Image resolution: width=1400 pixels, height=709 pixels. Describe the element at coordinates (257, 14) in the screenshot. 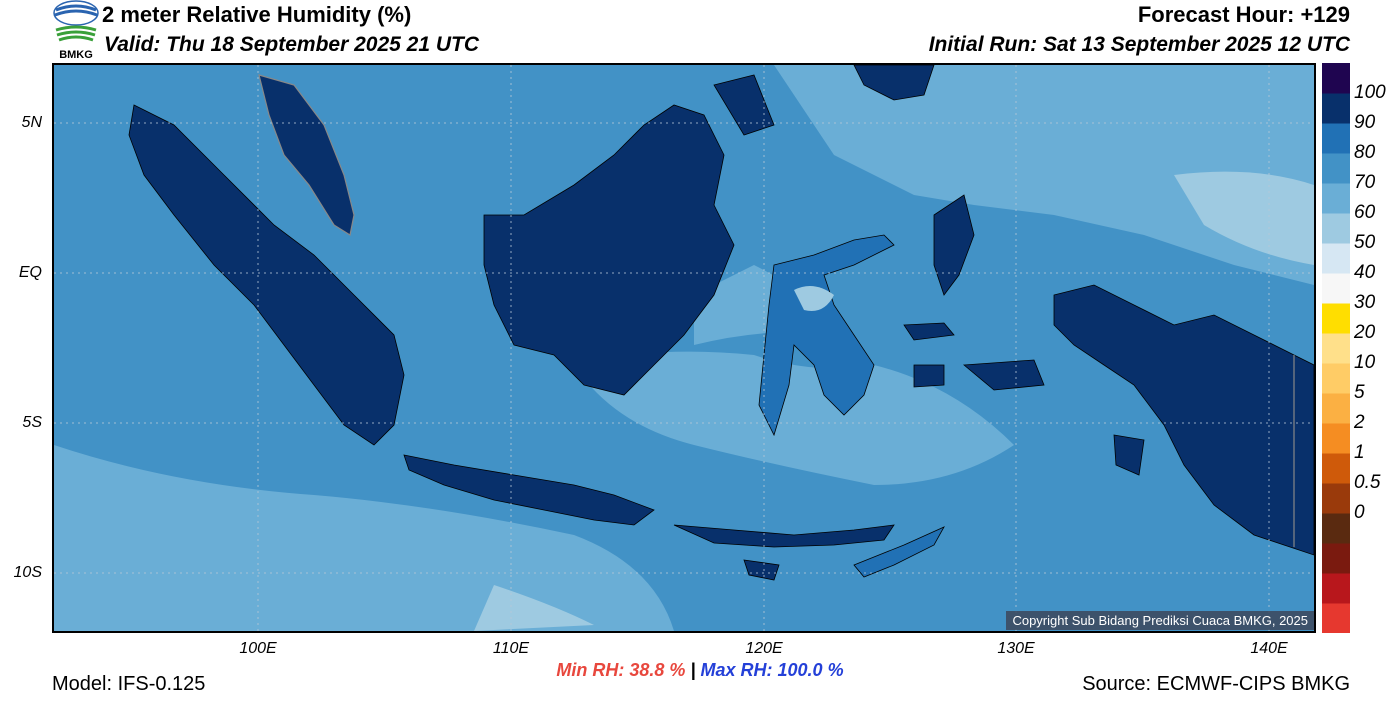

I see `map-title: 2 meter Relative Humidity (%)` at that location.